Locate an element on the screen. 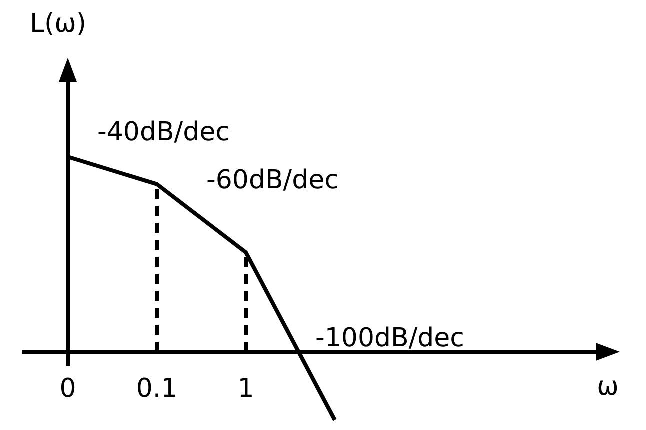 The width and height of the screenshot is (646, 430). text: -40dB/dec is located at coordinates (164, 133).